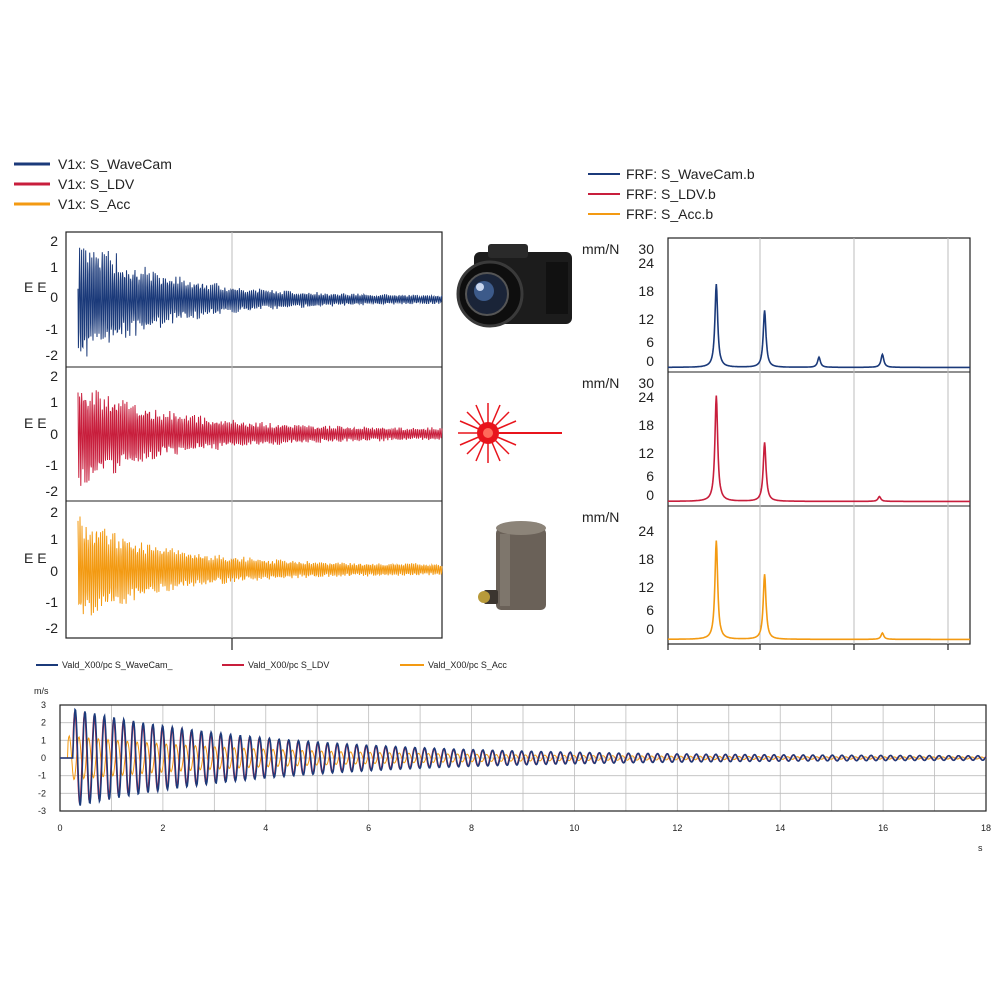 The height and width of the screenshot is (1000, 1000). I want to click on ytick-time-1-4: -2, so click(52, 355).